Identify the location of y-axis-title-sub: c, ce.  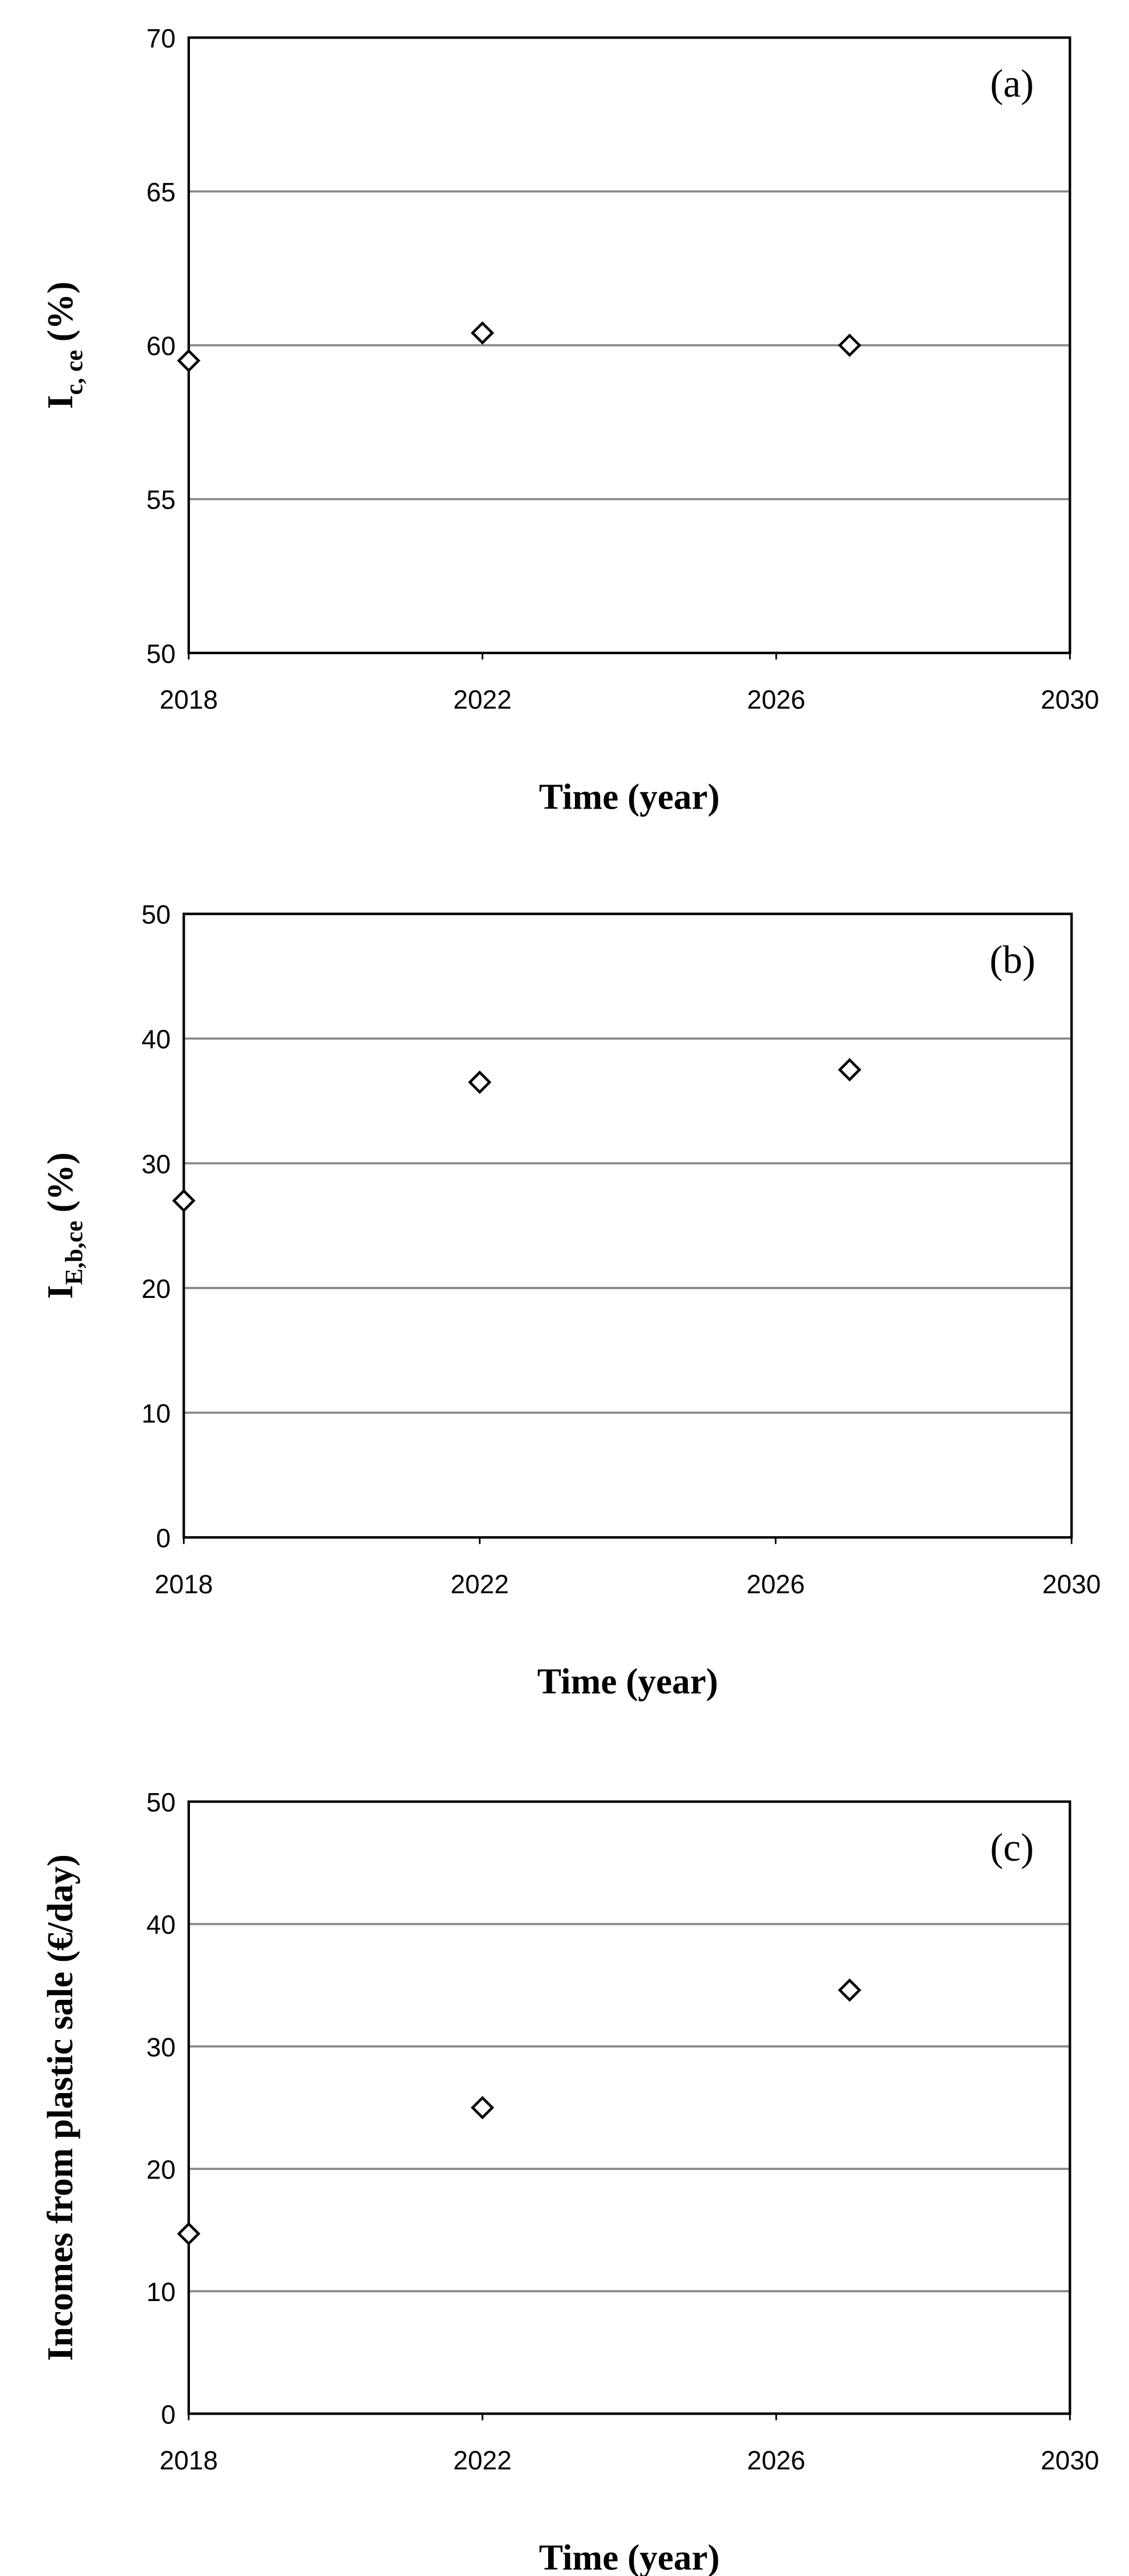
(74, 373).